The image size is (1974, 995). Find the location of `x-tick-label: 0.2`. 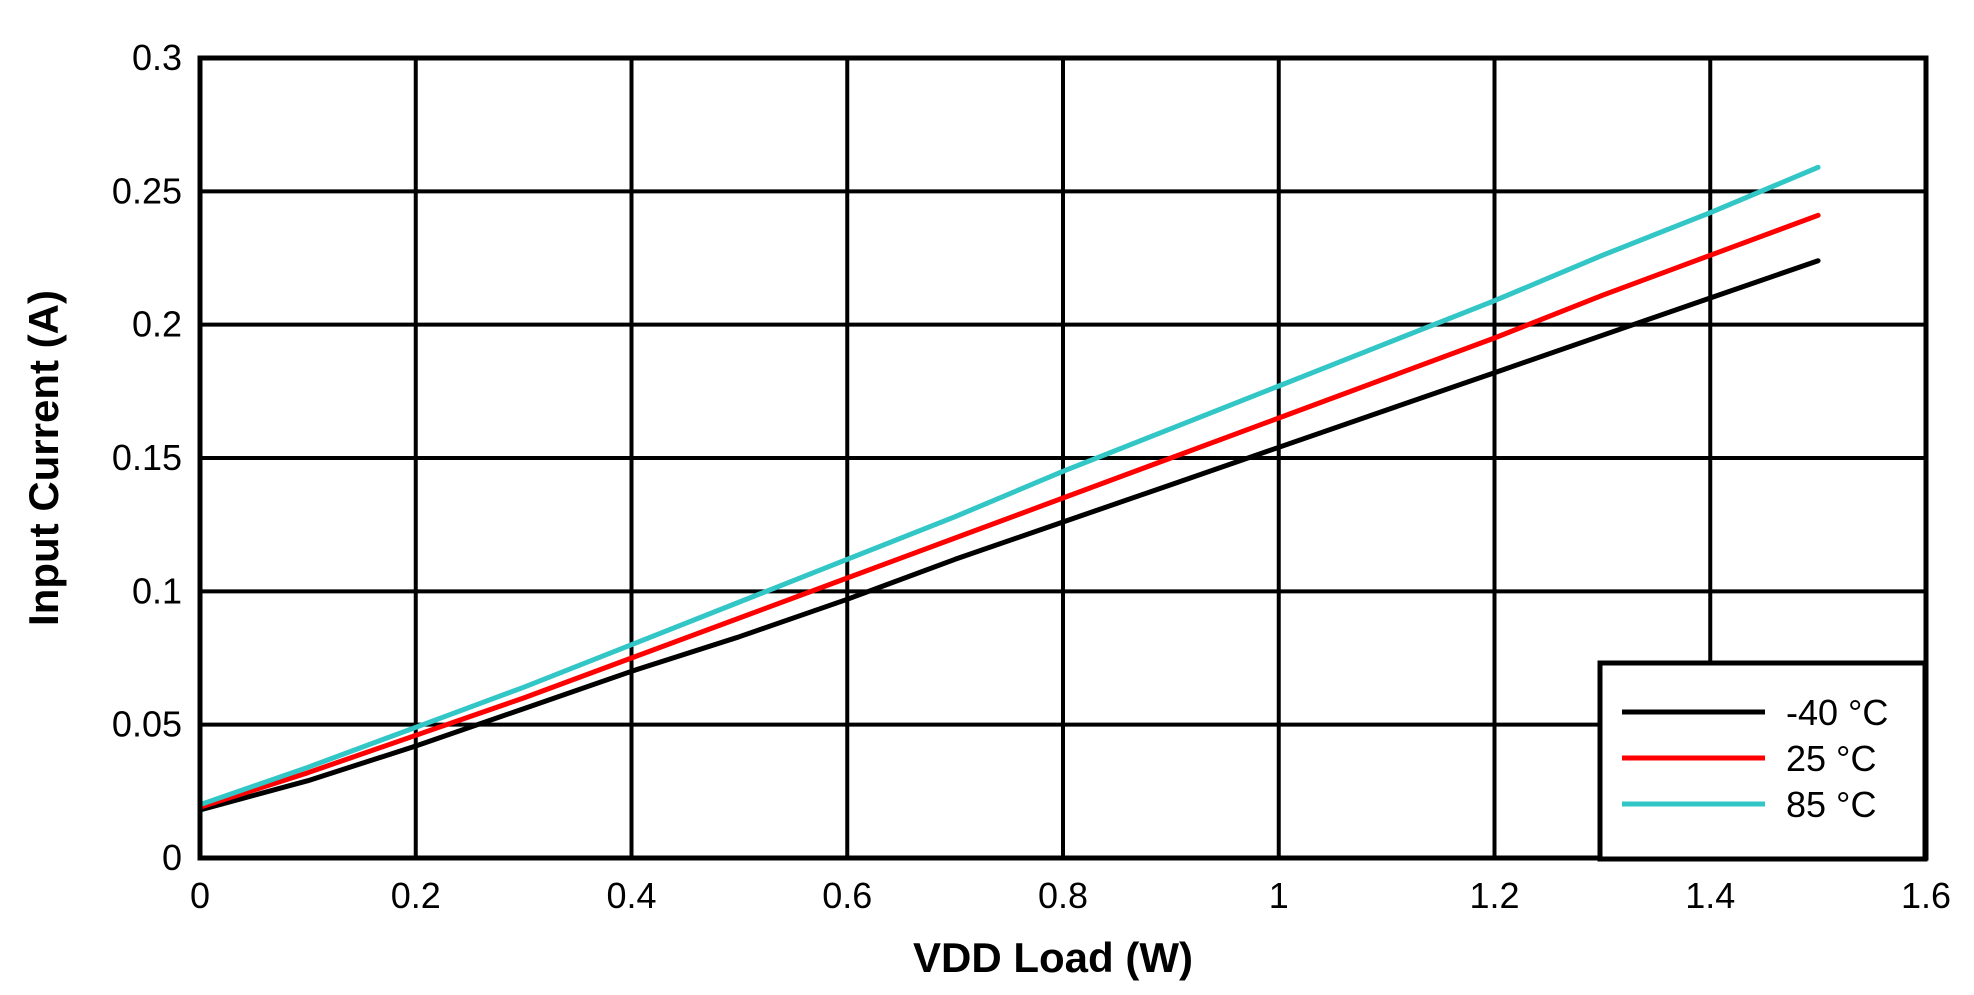

x-tick-label: 0.2 is located at coordinates (416, 895).